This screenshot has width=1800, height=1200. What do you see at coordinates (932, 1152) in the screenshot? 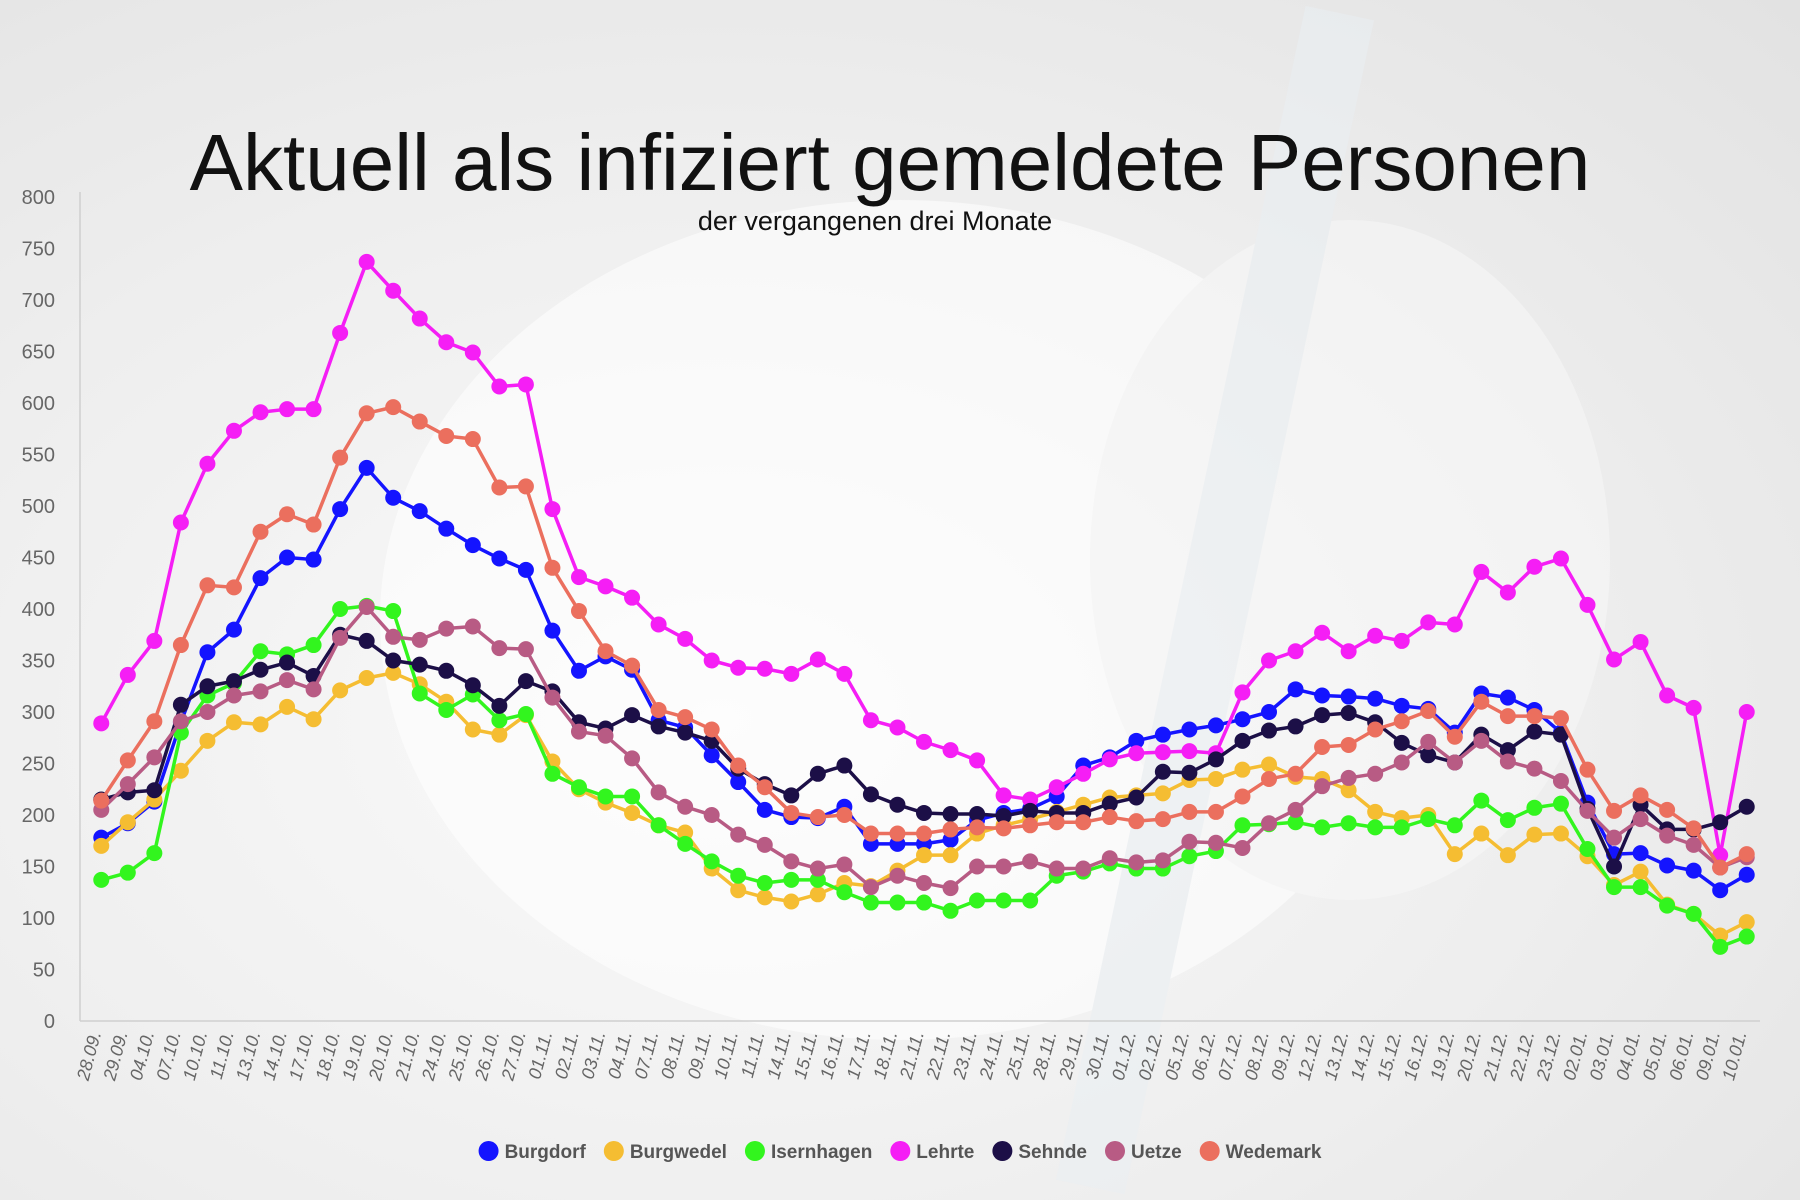
I see `legend-item-lehrte: Lehrte` at bounding box center [932, 1152].